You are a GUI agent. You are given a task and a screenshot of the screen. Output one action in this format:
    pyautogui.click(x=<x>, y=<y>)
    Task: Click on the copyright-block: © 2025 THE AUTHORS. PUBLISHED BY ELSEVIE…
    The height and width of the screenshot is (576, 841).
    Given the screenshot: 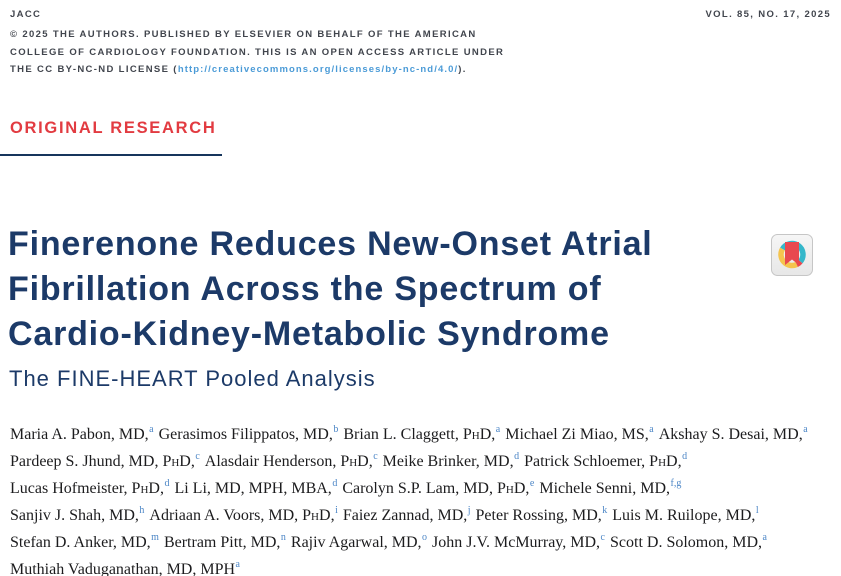 What is the action you would take?
    pyautogui.click(x=290, y=52)
    